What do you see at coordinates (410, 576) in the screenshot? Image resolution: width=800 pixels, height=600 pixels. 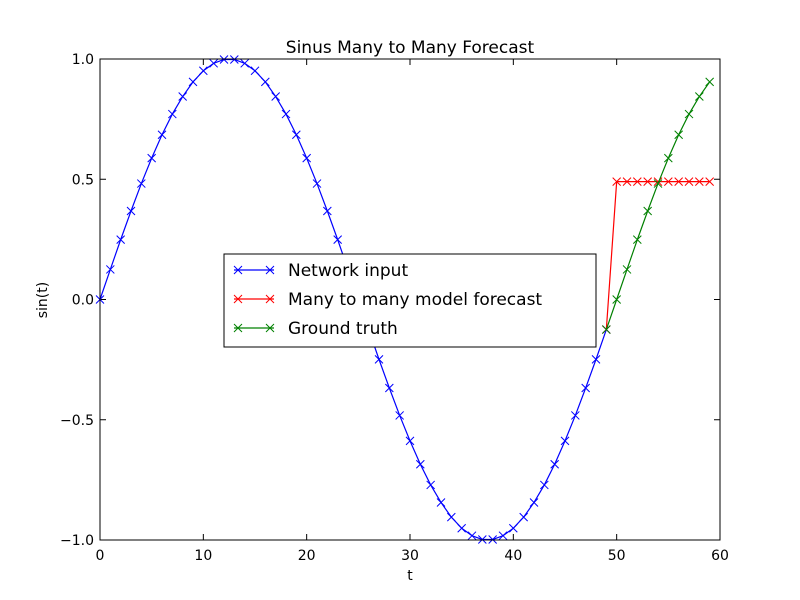 I see `x-axis-label: t` at bounding box center [410, 576].